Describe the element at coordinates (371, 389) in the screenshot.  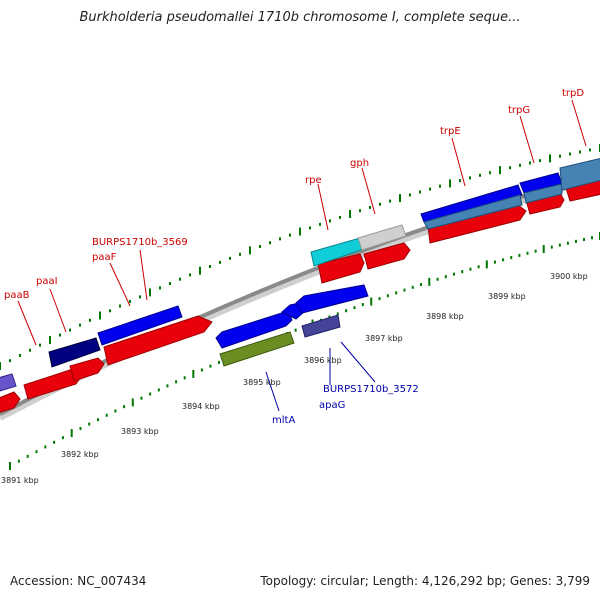
I see `gene-label: BURPS1710b_3572` at that location.